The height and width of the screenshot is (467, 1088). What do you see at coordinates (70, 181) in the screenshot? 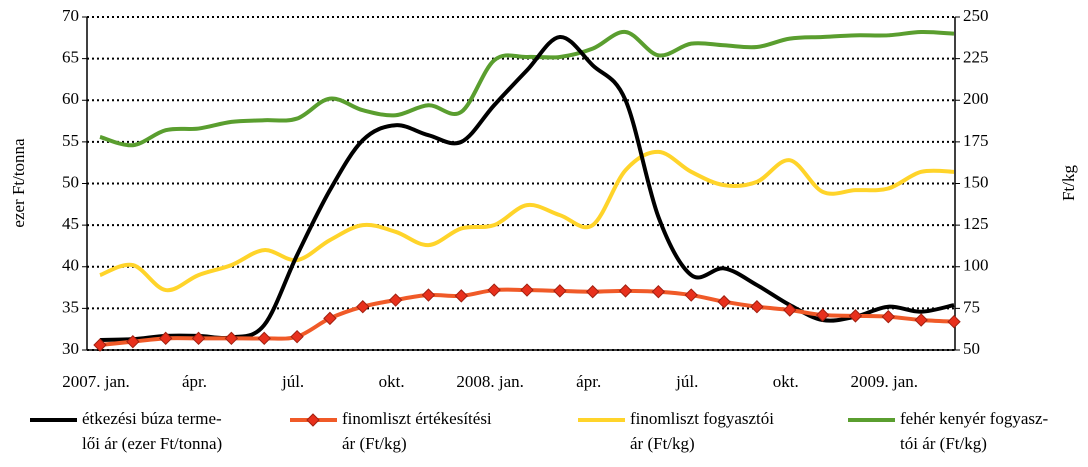
I see `y-tick-label: 50` at bounding box center [70, 181].